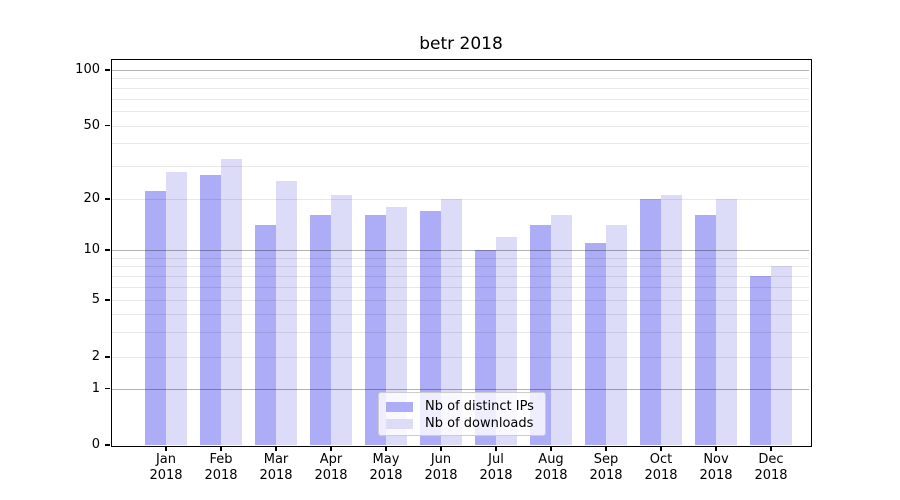 The height and width of the screenshot is (500, 900). What do you see at coordinates (461, 44) in the screenshot?
I see `chart-title: betr 2018` at bounding box center [461, 44].